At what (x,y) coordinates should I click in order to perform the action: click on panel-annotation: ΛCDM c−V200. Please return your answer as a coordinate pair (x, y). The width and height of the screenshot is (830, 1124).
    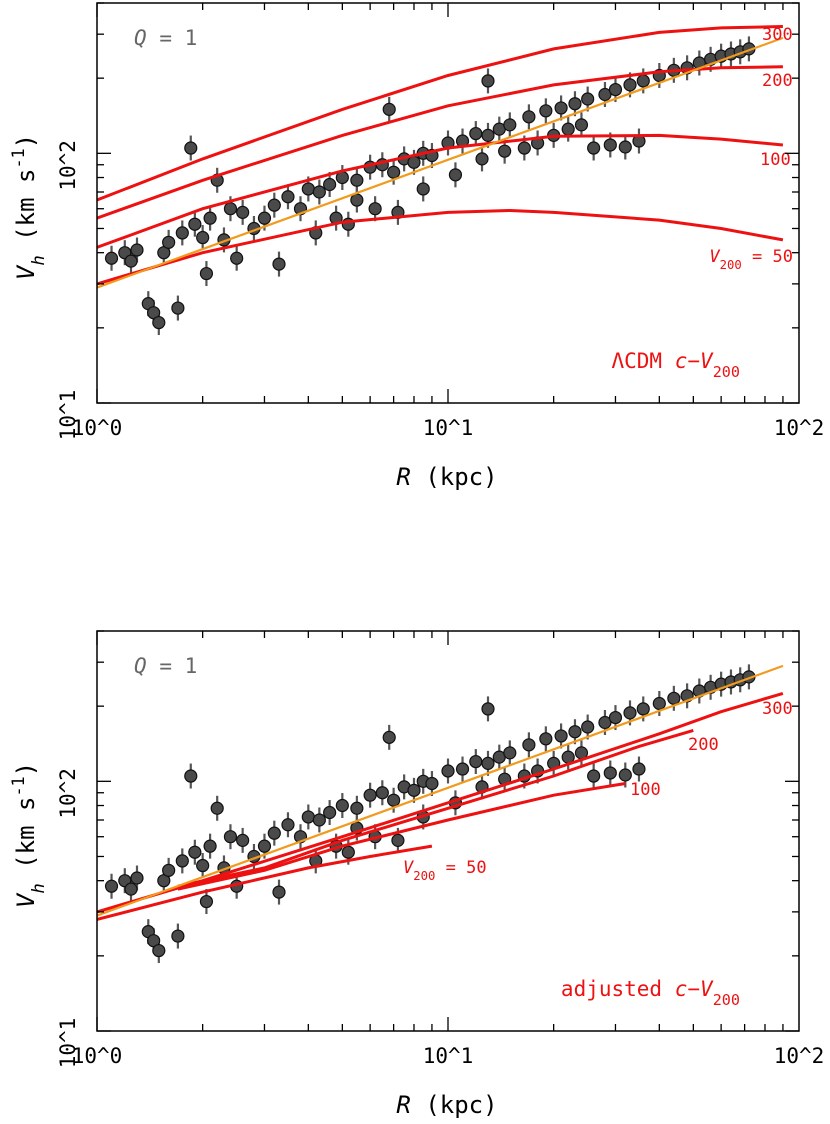
    Looking at the image, I should click on (676, 365).